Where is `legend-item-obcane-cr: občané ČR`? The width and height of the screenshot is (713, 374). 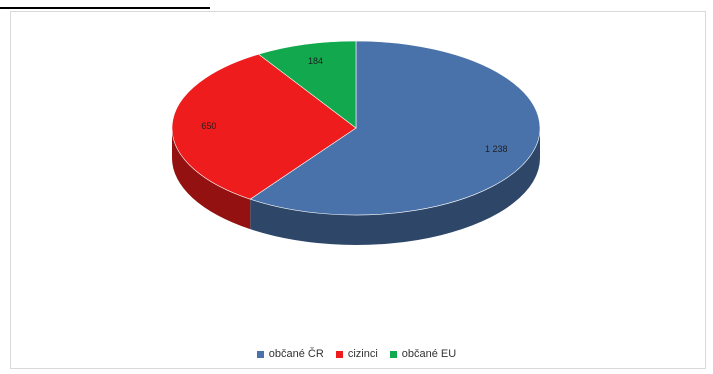
legend-item-obcane-cr: občané ČR is located at coordinates (290, 354).